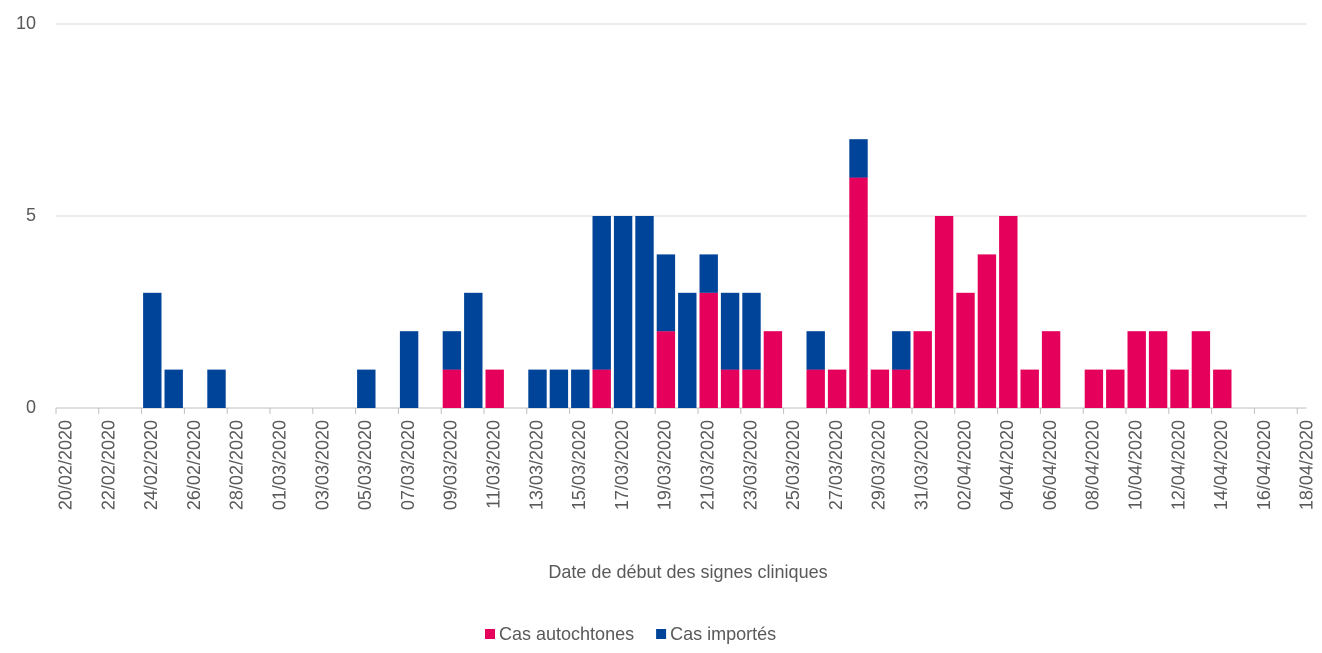  I want to click on x-tick-label: 20/02/2020, so click(65, 465).